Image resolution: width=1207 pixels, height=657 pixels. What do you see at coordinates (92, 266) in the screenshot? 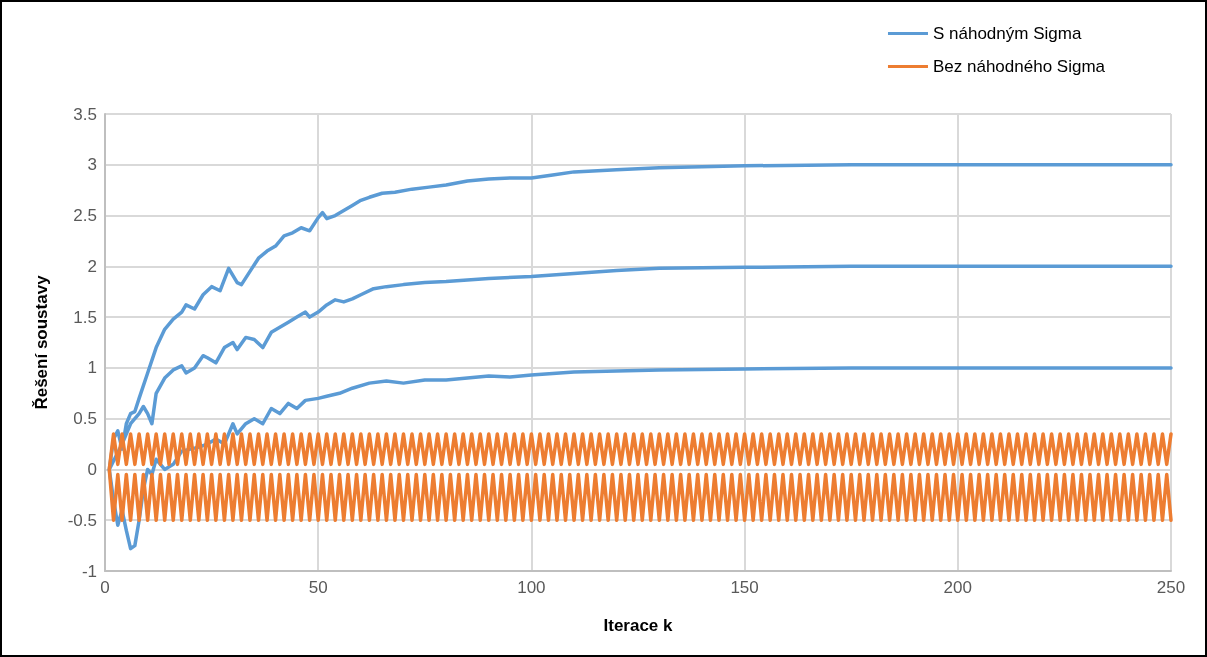
I see `y-tick-label: 2` at bounding box center [92, 266].